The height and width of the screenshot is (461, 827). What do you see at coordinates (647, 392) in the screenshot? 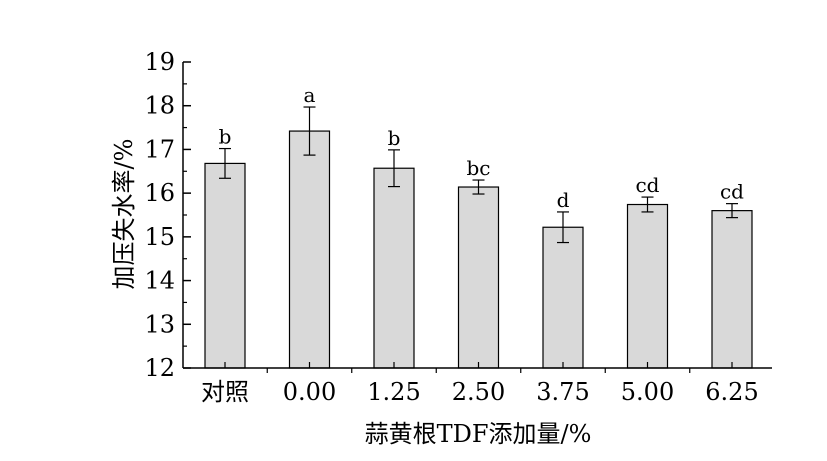
I see `x-tick-label: 5.00` at bounding box center [647, 392].